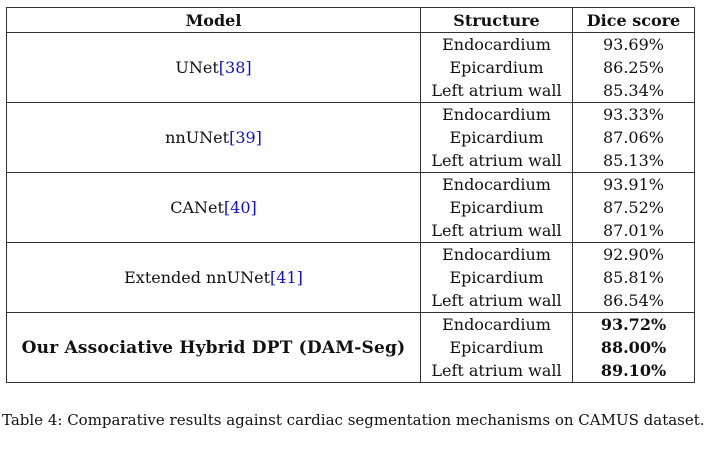 The width and height of the screenshot is (710, 463). Describe the element at coordinates (633, 207) in the screenshot. I see `dice-score-cell: 87.52%` at that location.